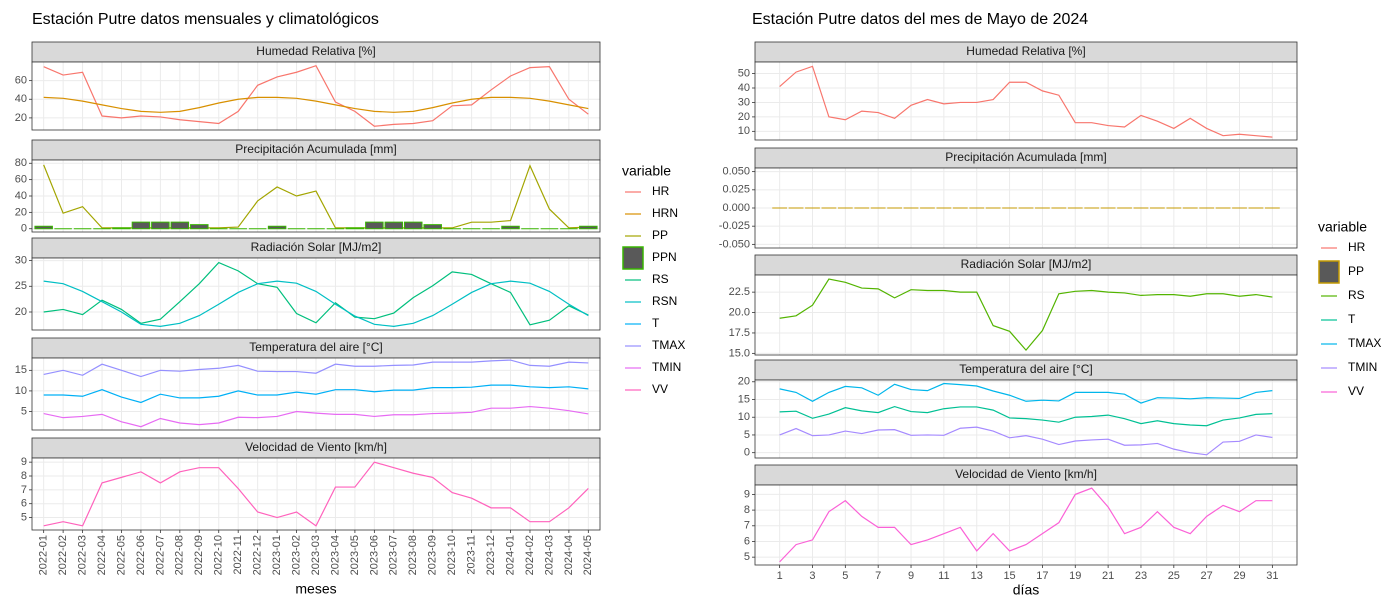 The height and width of the screenshot is (595, 1386). What do you see at coordinates (63, 555) in the screenshot?
I see `x-tick-label: 2022-02` at bounding box center [63, 555].